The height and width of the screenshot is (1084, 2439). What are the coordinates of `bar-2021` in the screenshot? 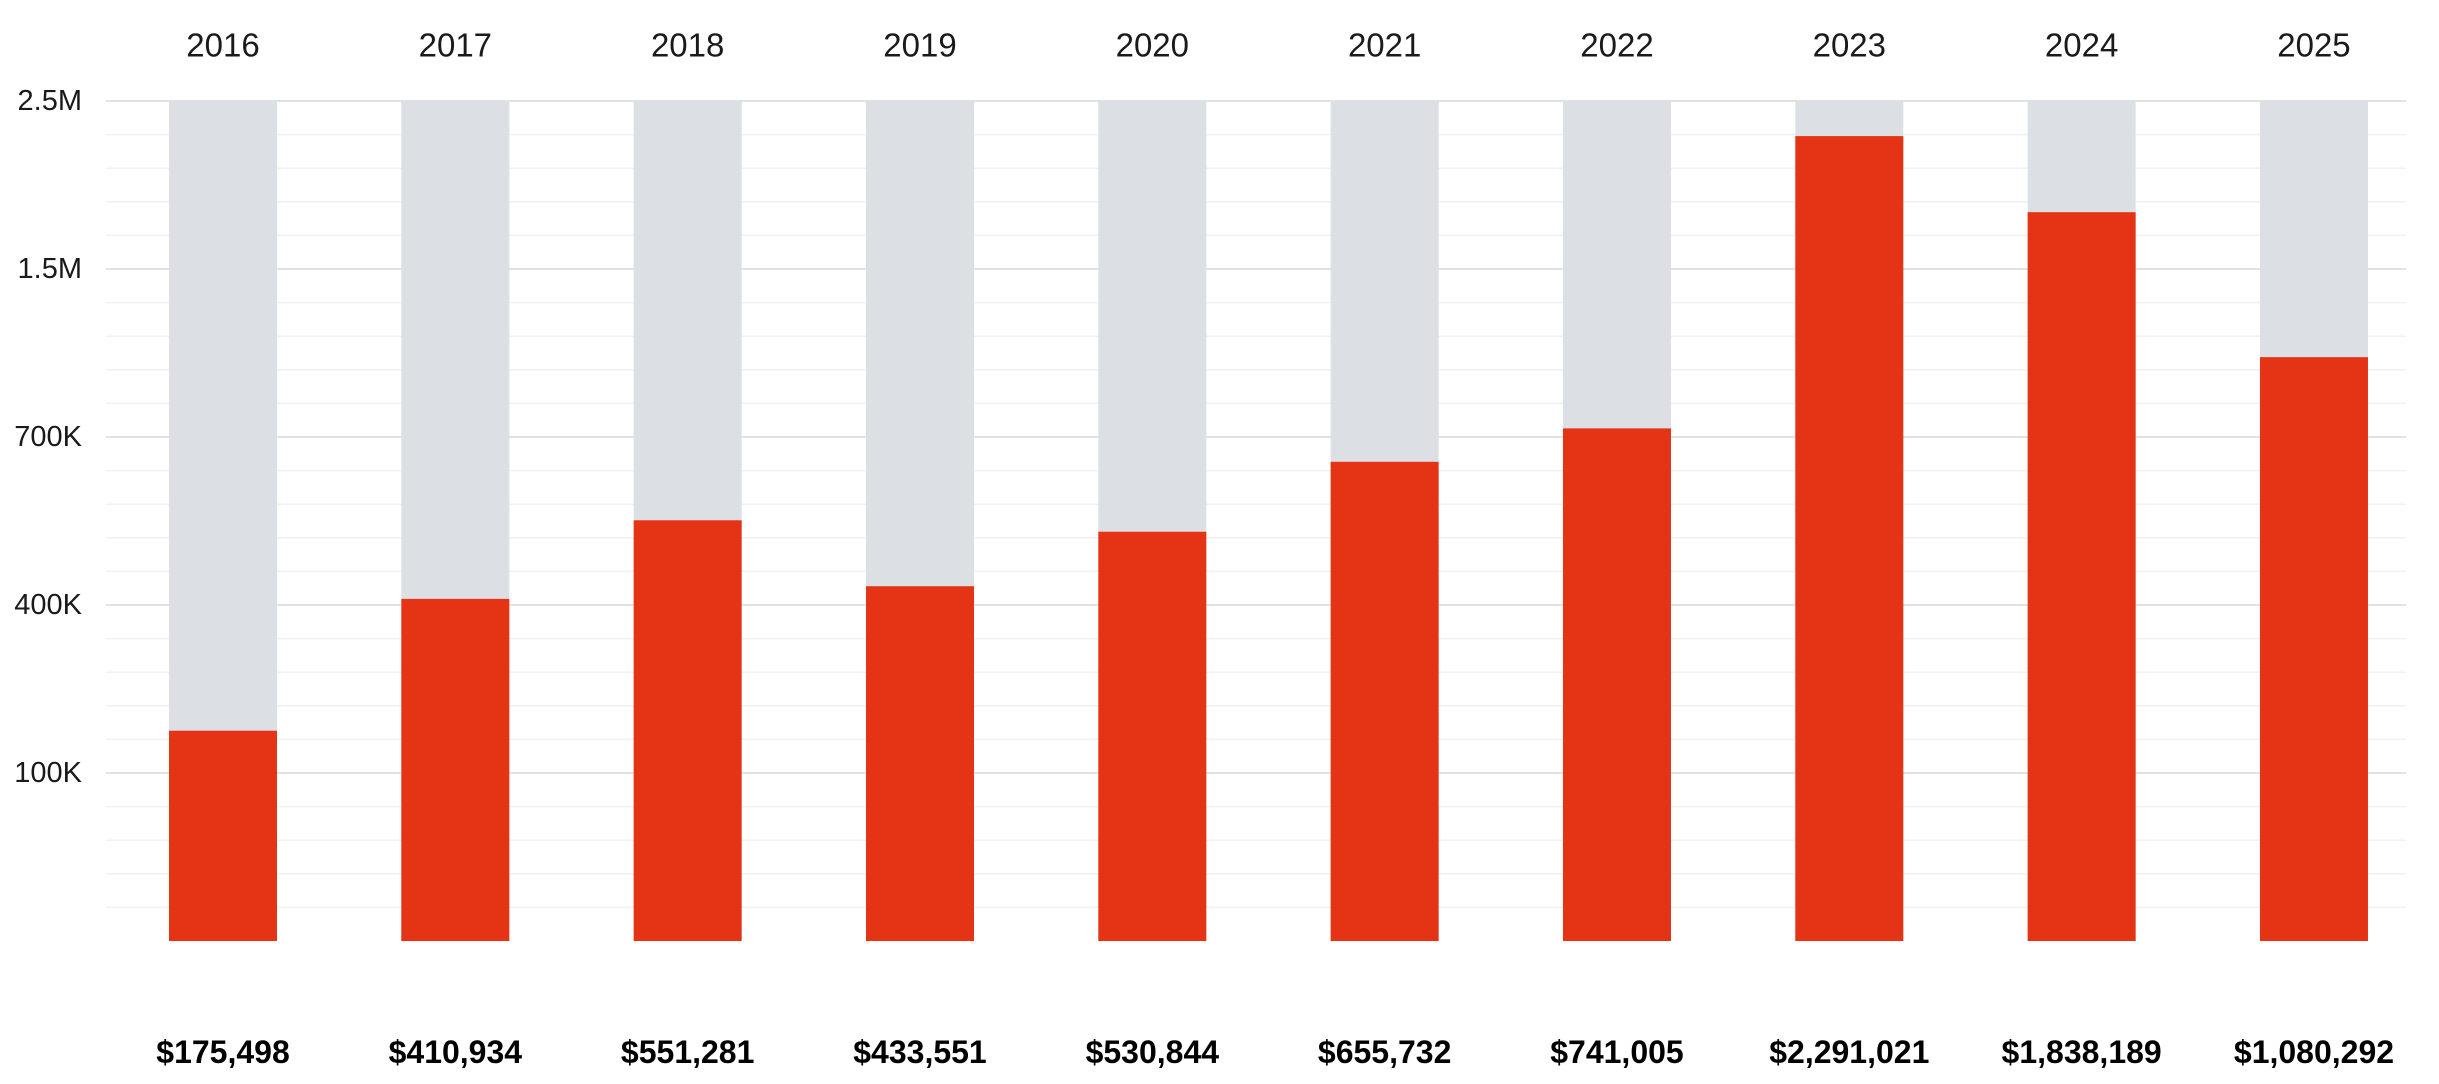 It's located at (1384, 701).